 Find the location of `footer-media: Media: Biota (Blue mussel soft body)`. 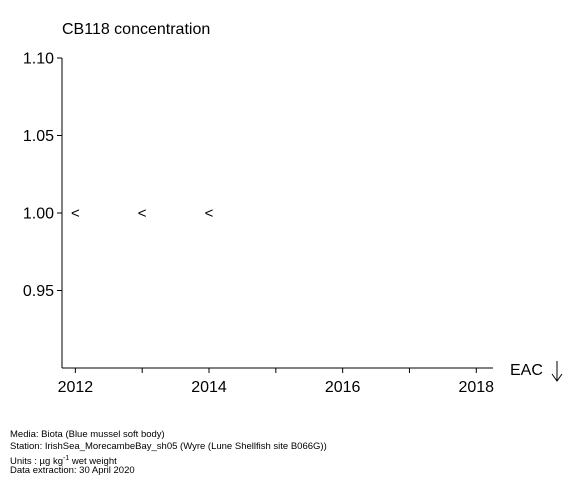

footer-media: Media: Biota (Blue mussel soft body) is located at coordinates (87, 434).